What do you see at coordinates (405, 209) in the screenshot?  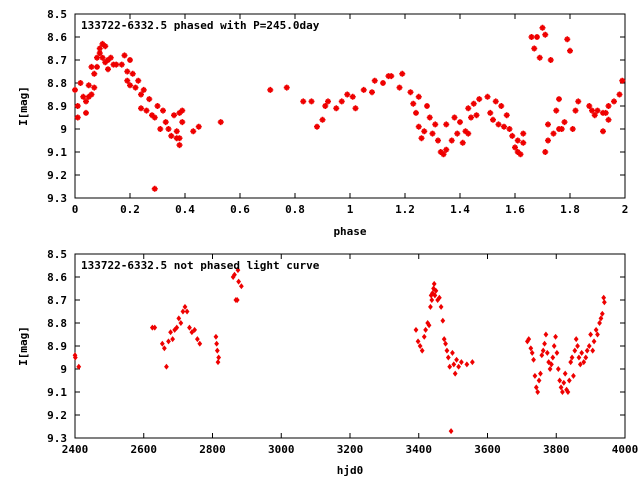 I see `x-tick-label: 1.2` at bounding box center [405, 209].